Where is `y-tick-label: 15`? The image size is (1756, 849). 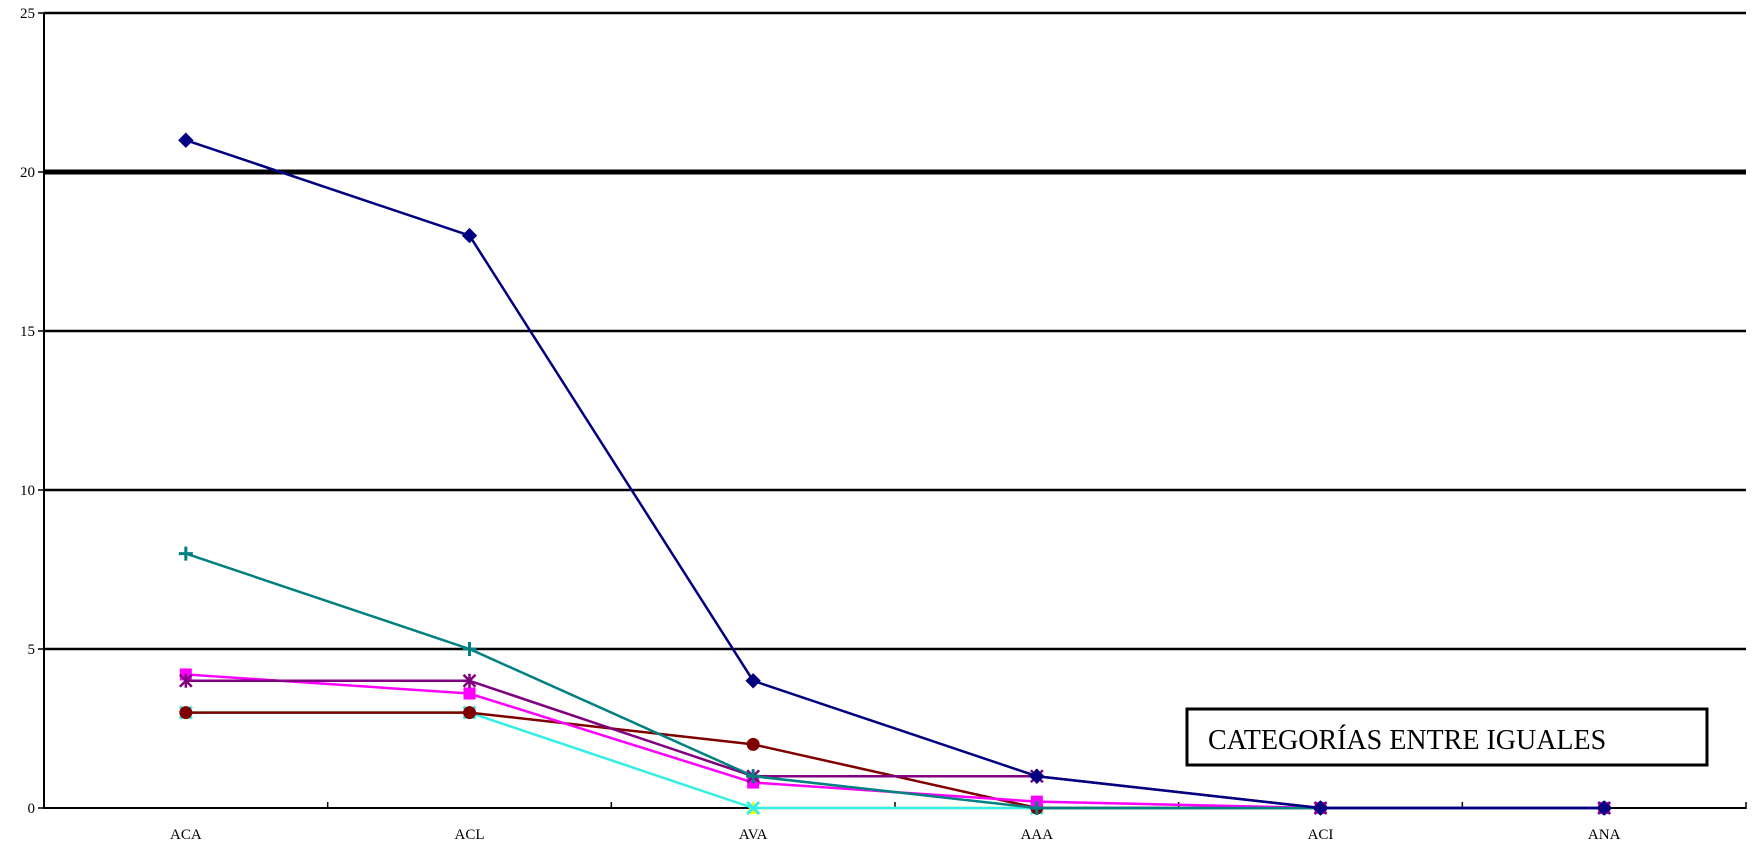 y-tick-label: 15 is located at coordinates (27, 332).